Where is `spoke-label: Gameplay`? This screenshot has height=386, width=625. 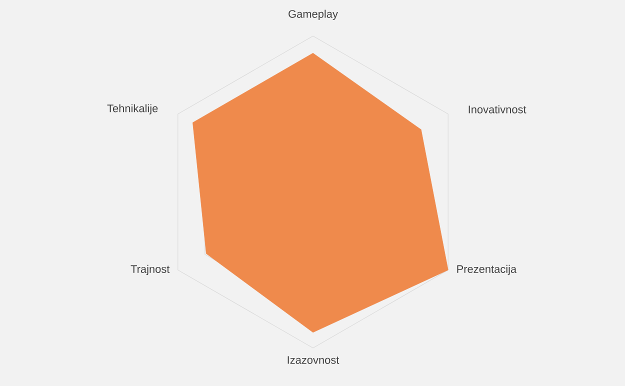 spoke-label: Gameplay is located at coordinates (313, 15).